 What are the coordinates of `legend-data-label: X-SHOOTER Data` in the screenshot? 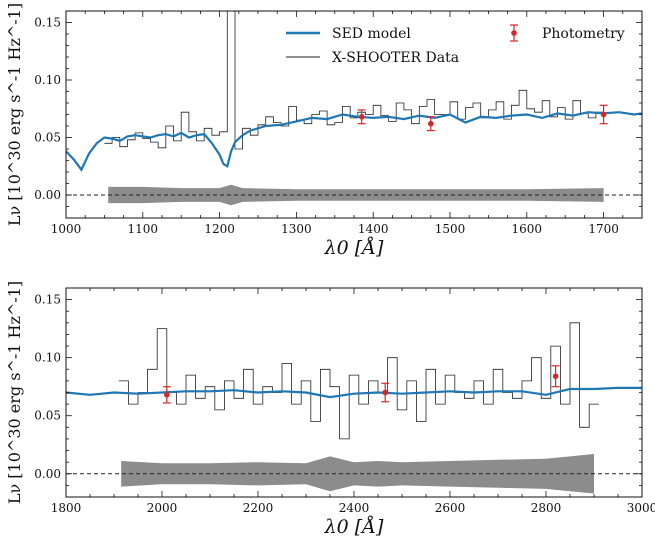 It's located at (395, 58).